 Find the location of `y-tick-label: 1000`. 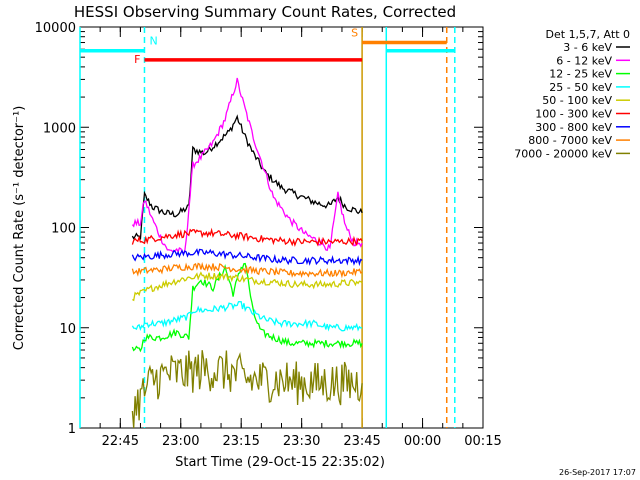

y-tick-label: 1000 is located at coordinates (59, 128).